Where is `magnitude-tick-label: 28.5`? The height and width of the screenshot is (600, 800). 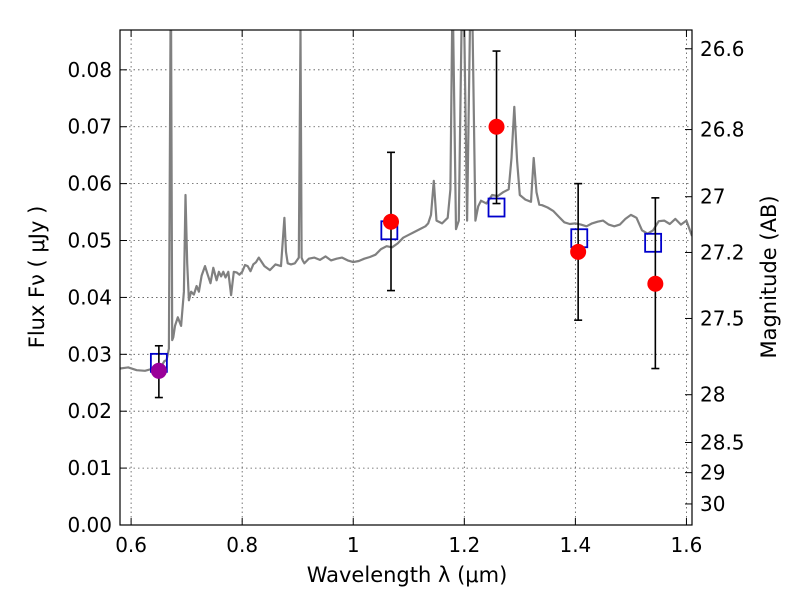
magnitude-tick-label: 28.5 is located at coordinates (722, 443).